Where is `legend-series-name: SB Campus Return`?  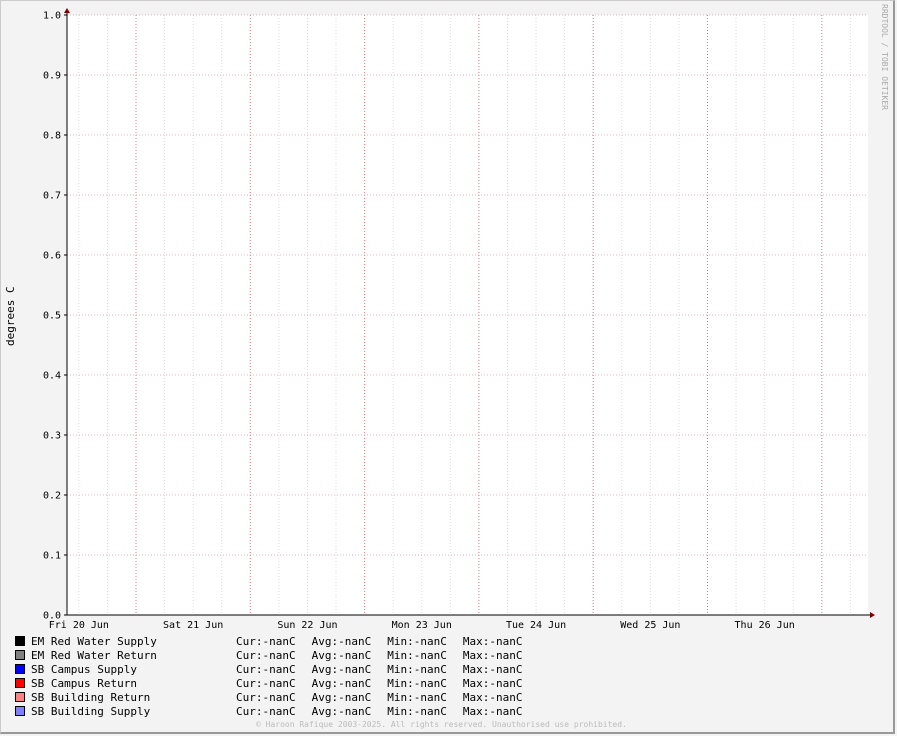 legend-series-name: SB Campus Return is located at coordinates (84, 683).